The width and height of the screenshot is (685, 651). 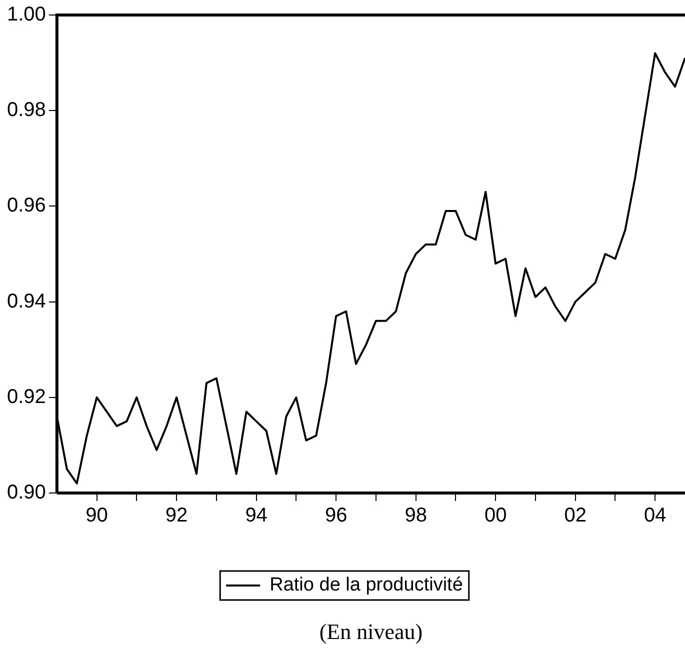 I want to click on x-tick-label: 04, so click(x=655, y=515).